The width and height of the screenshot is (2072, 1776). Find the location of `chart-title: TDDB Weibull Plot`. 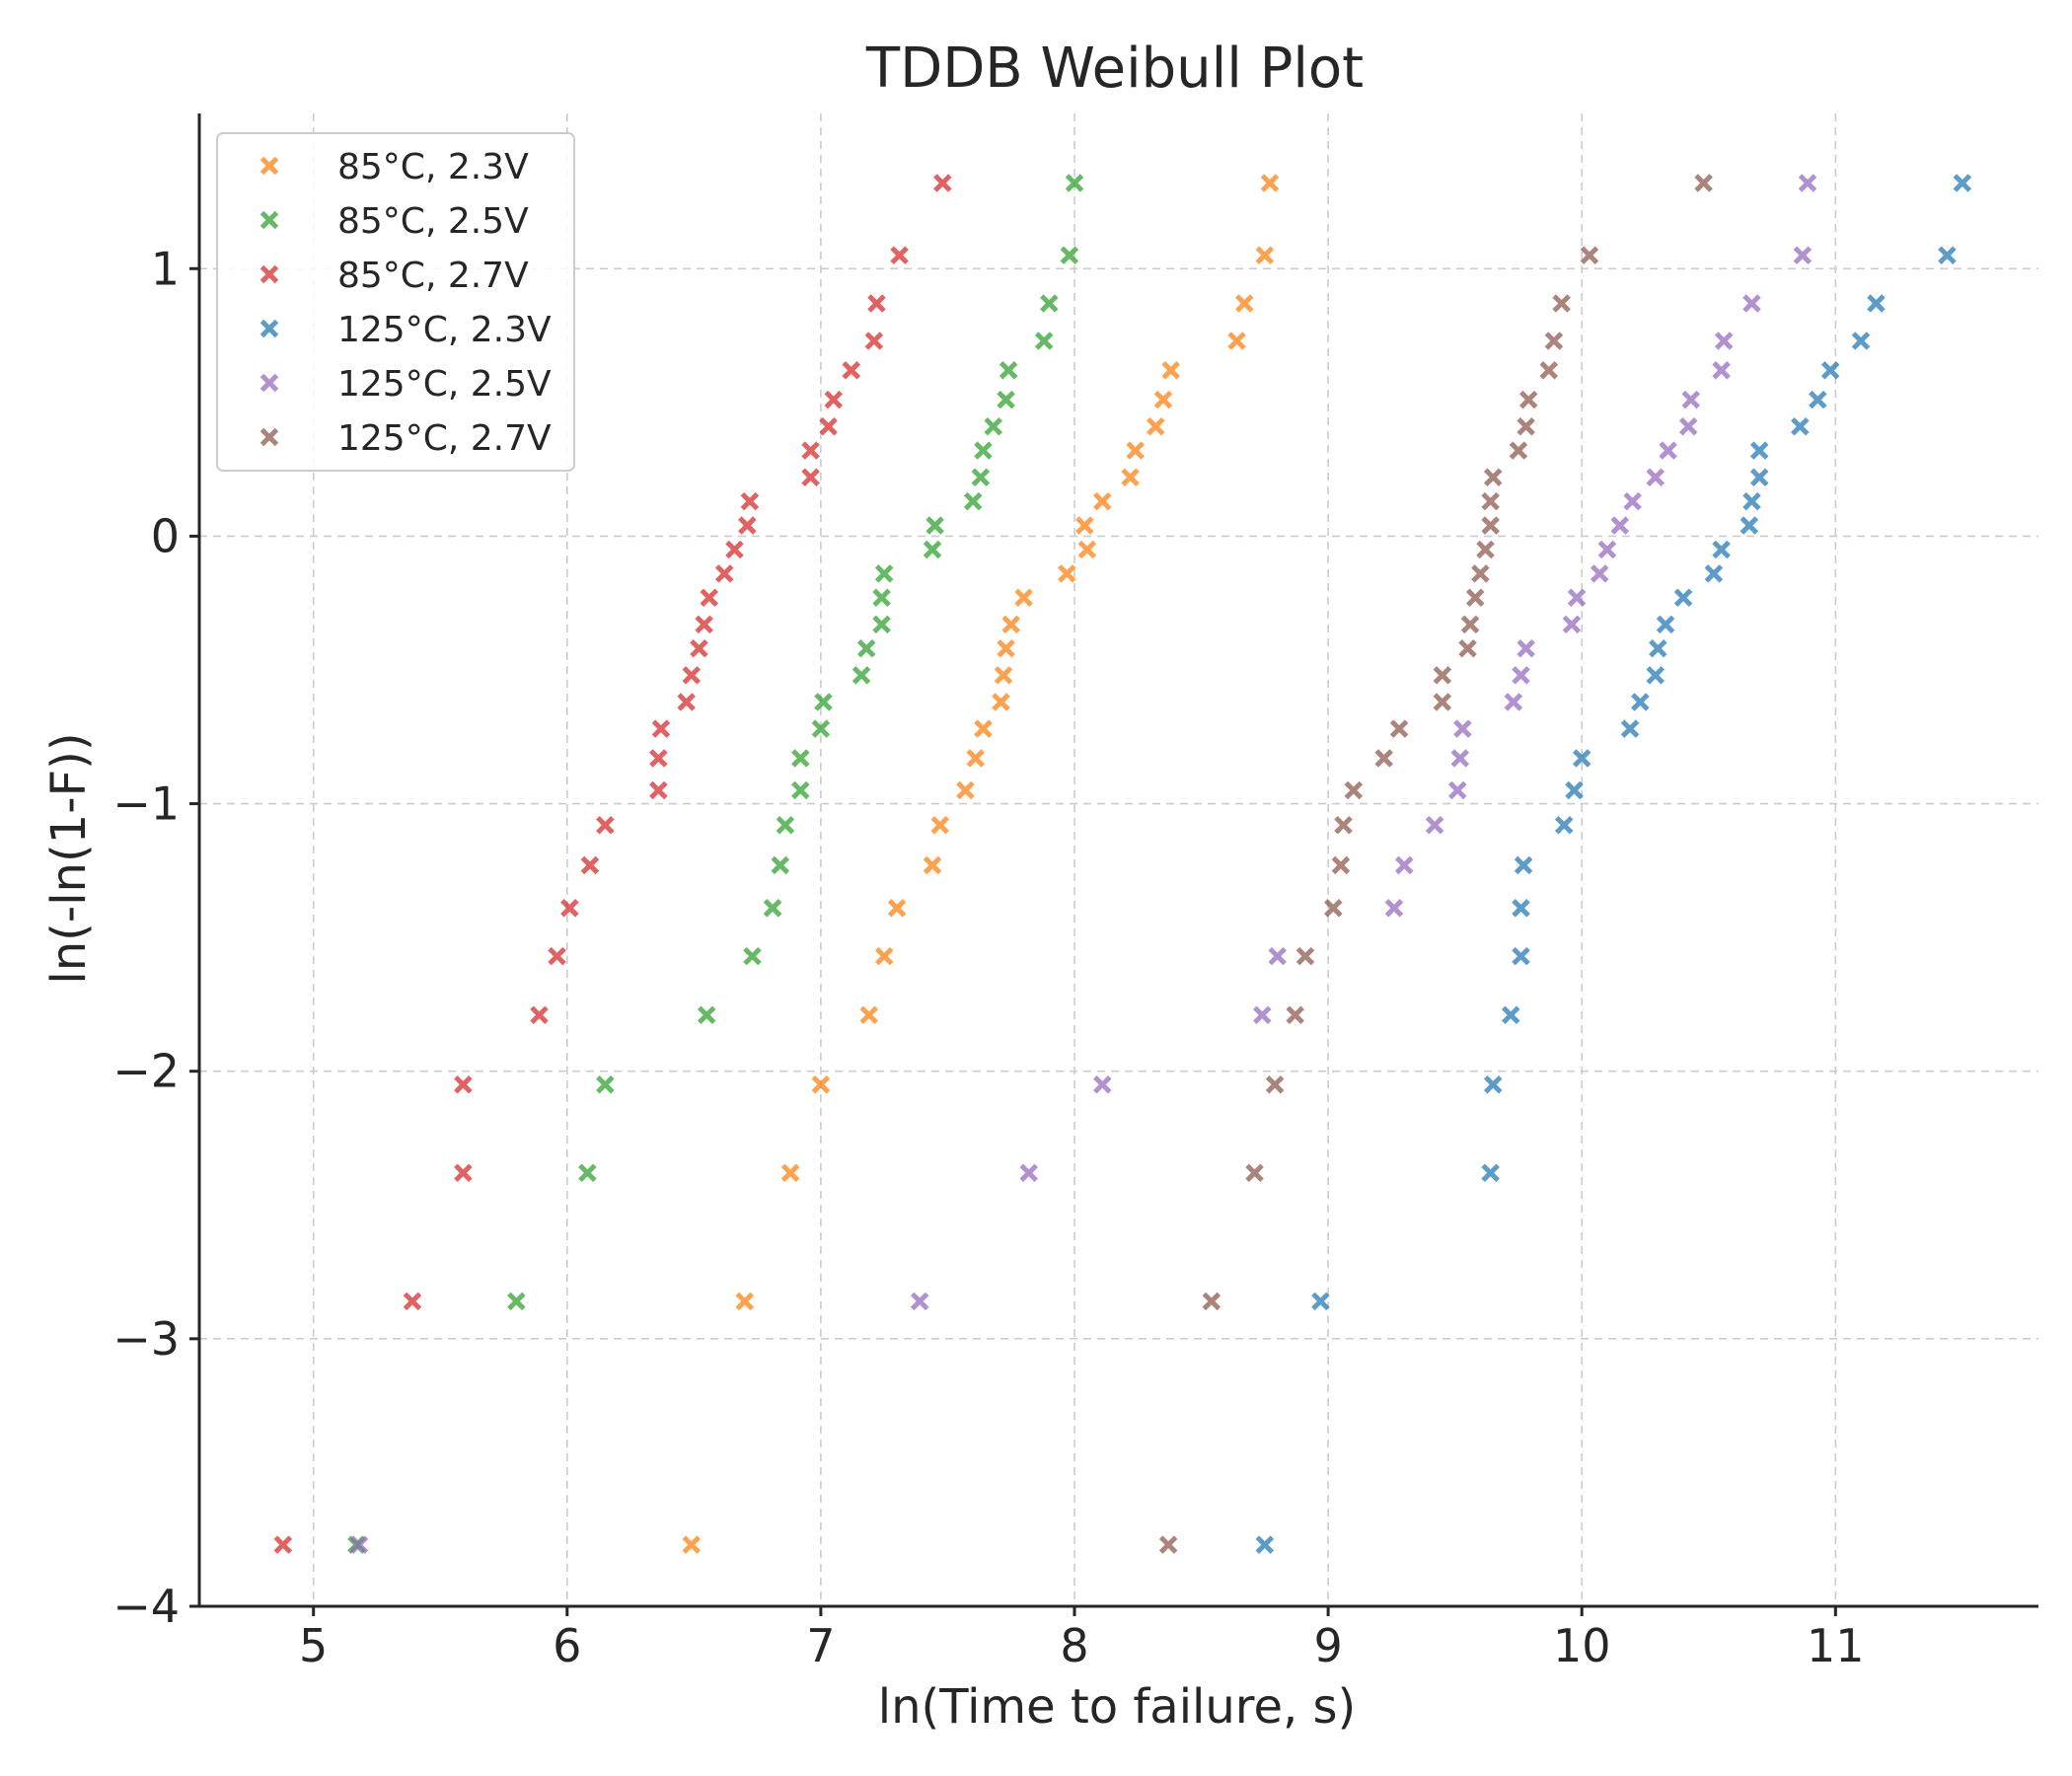

chart-title: TDDB Weibull Plot is located at coordinates (1114, 69).